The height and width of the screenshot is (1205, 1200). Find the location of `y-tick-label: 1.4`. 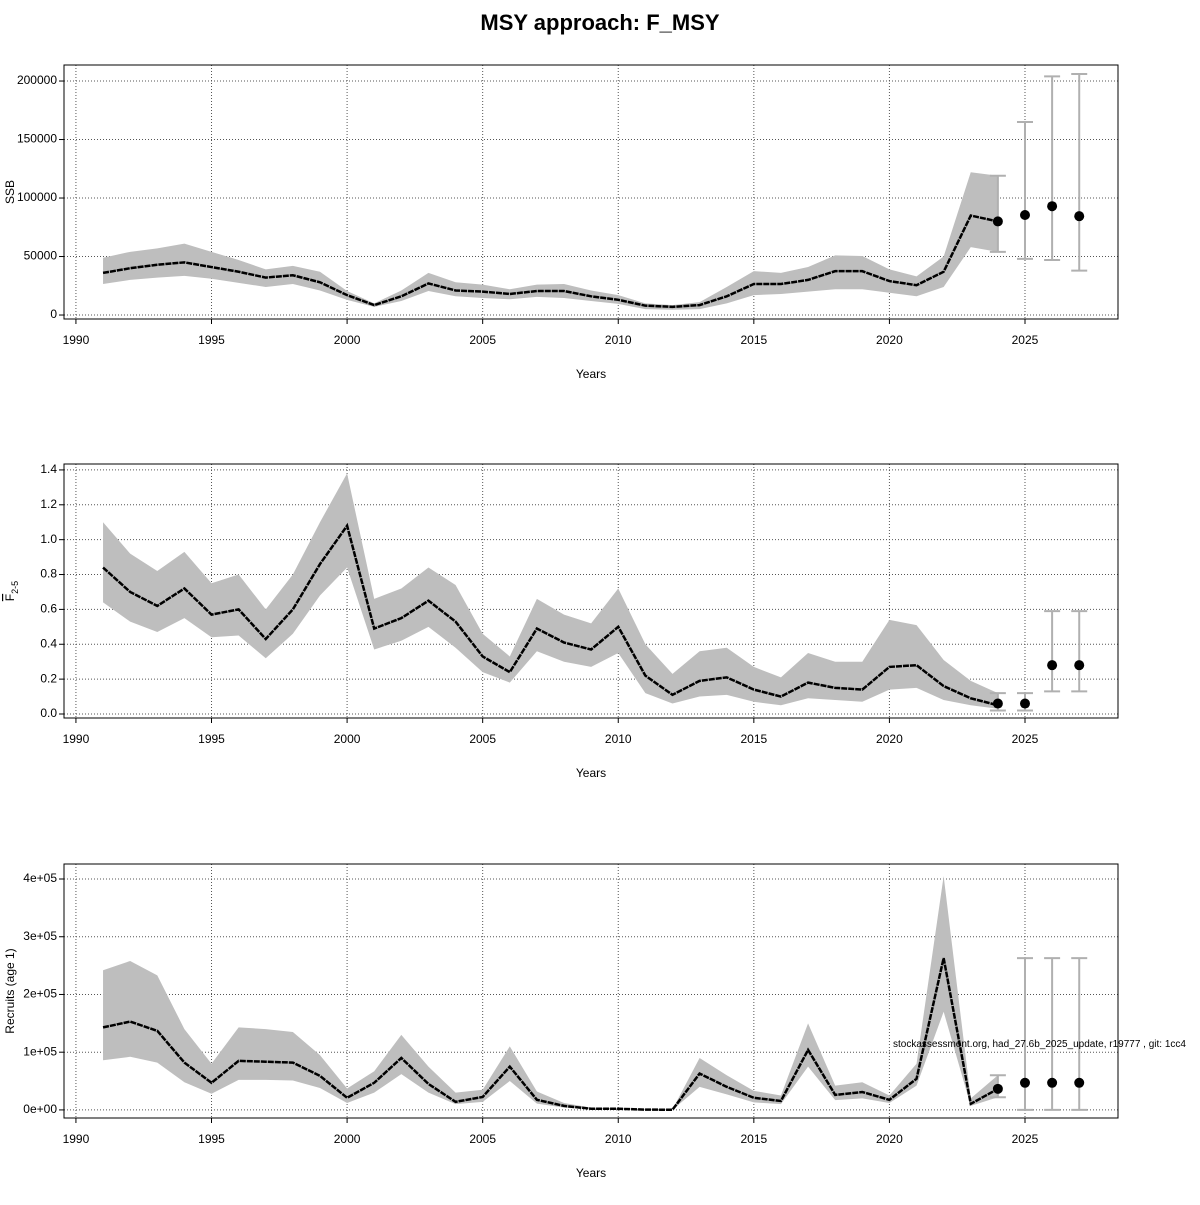

y-tick-label: 1.4 is located at coordinates (48, 469).